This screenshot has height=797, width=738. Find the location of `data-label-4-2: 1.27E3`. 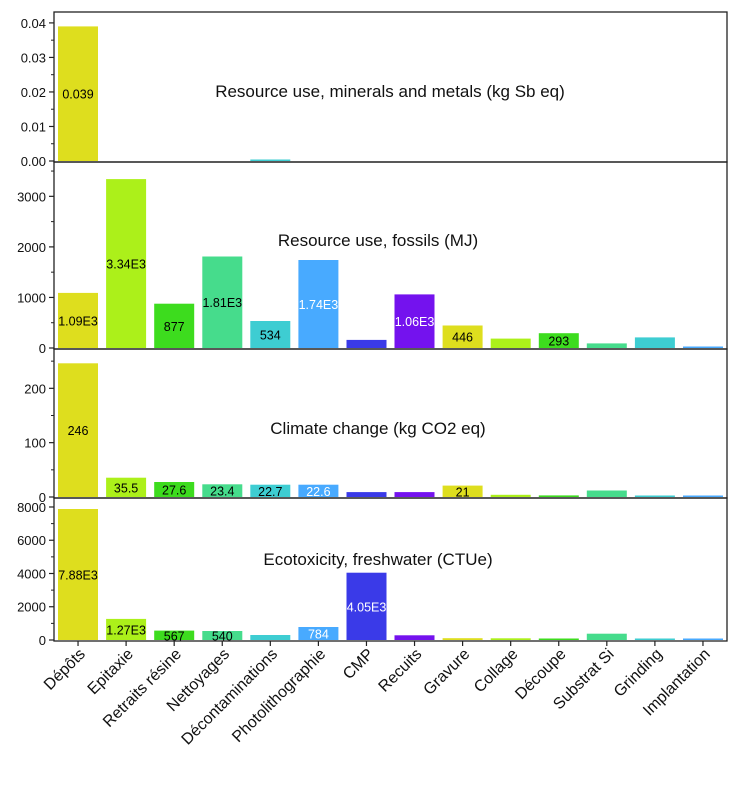

data-label-4-2: 1.27E3 is located at coordinates (126, 630).